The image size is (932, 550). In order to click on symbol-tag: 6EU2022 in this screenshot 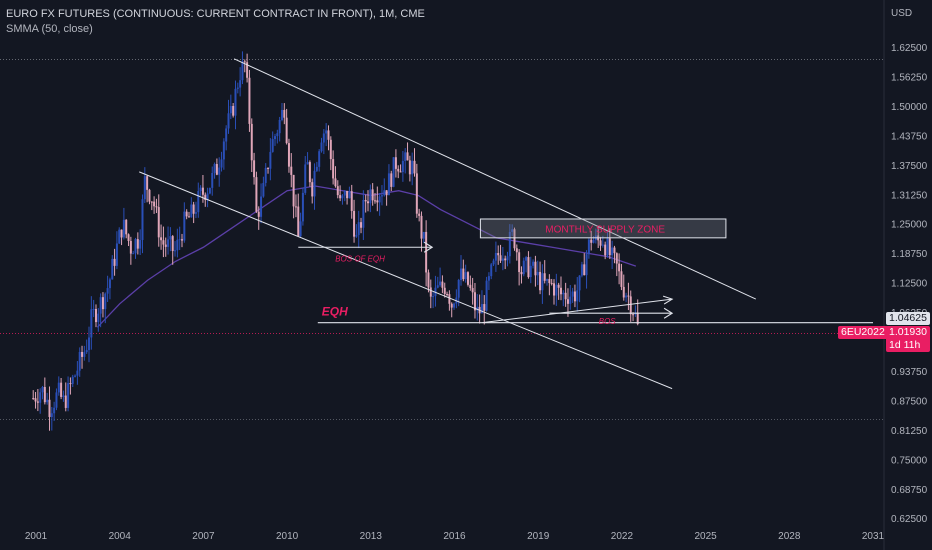, I will do `click(863, 333)`.